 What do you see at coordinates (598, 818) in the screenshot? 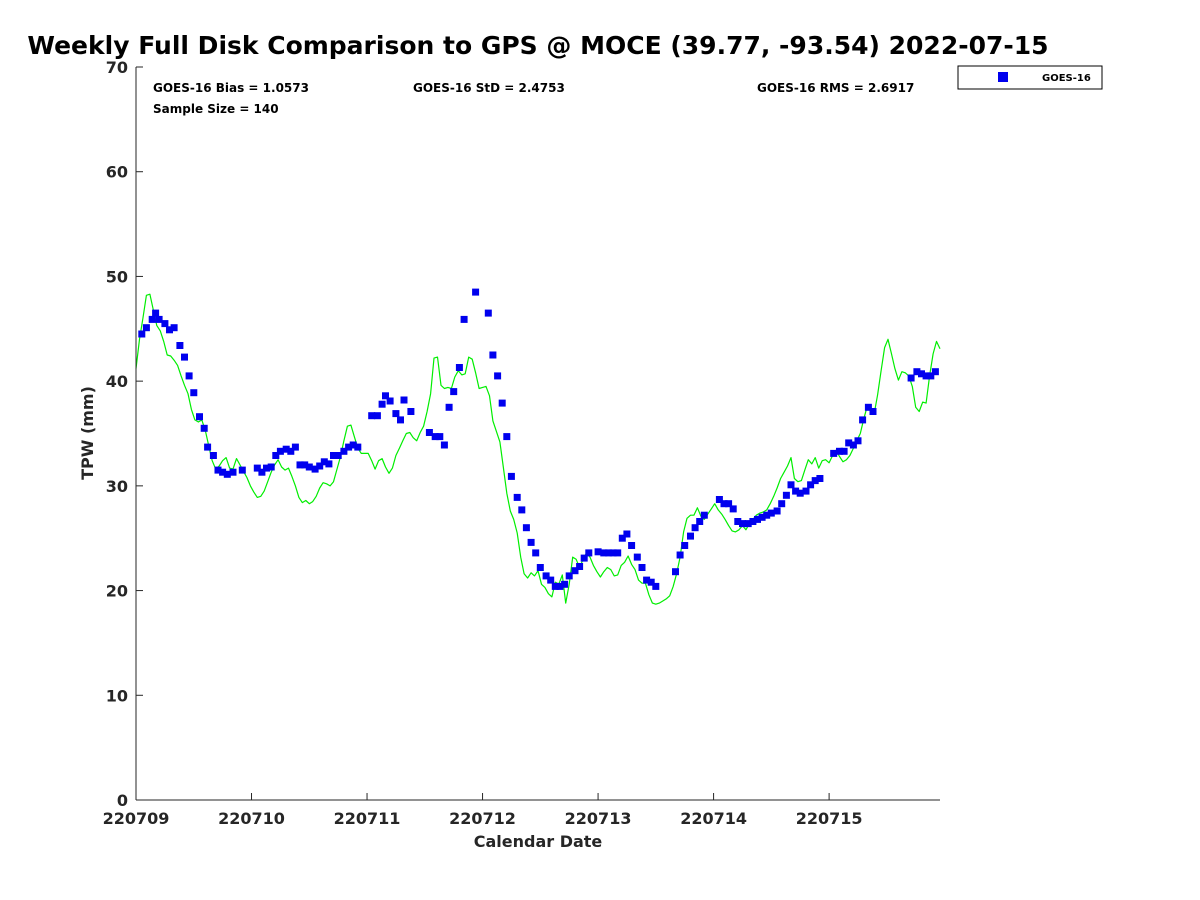
I see `x-tick-label-4: 220713` at bounding box center [598, 818].